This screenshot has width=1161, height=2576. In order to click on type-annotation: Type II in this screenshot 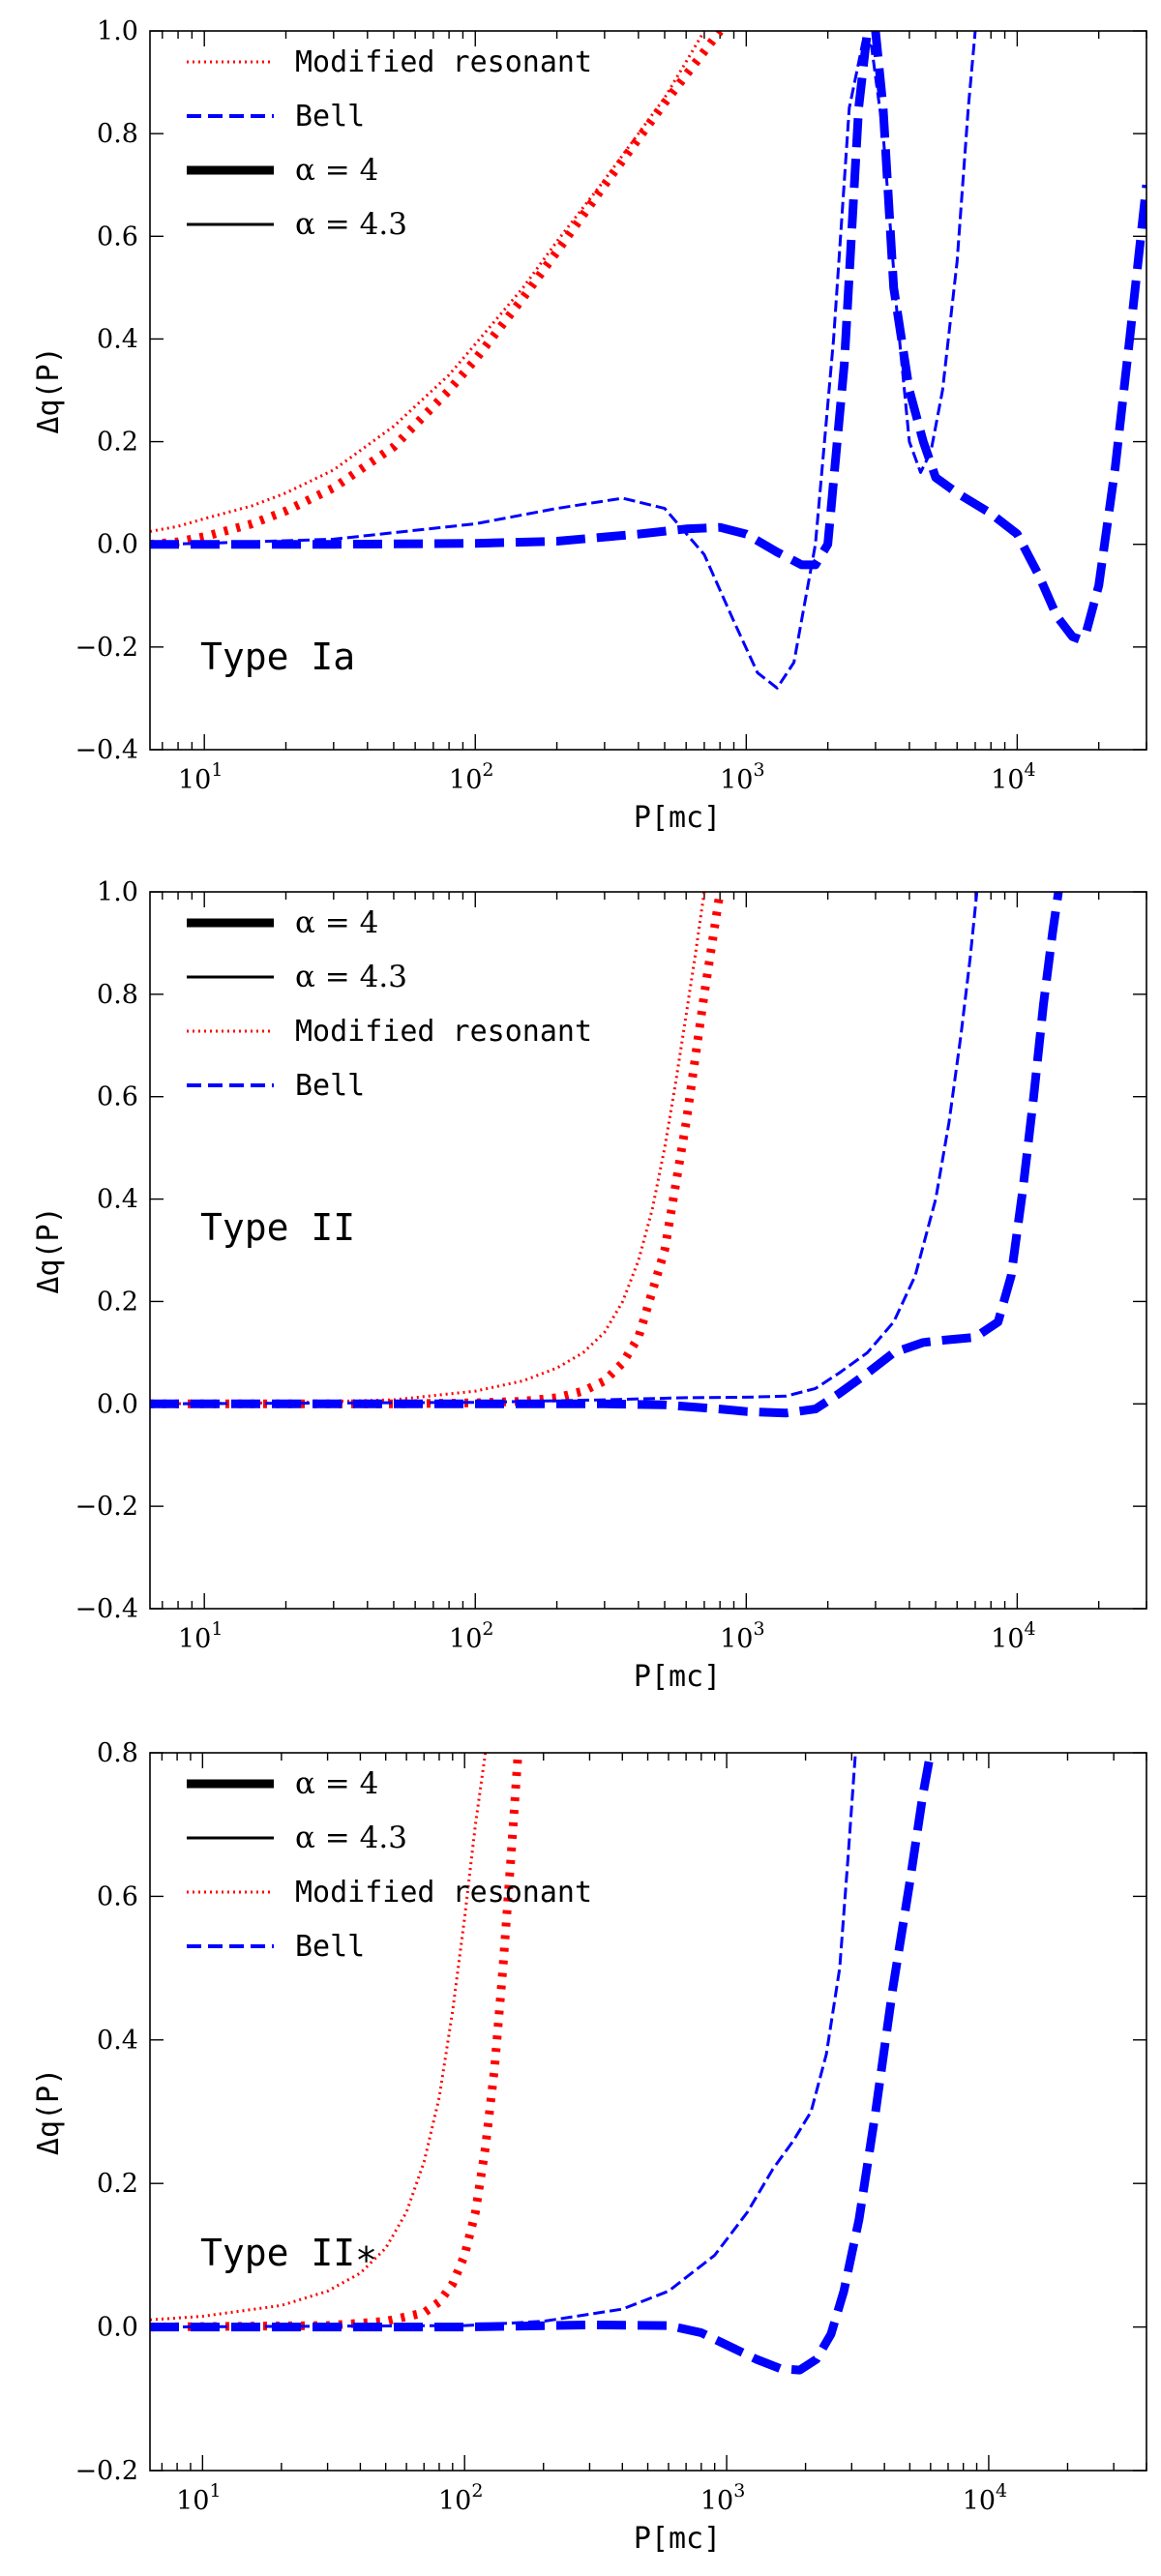, I will do `click(277, 1227)`.